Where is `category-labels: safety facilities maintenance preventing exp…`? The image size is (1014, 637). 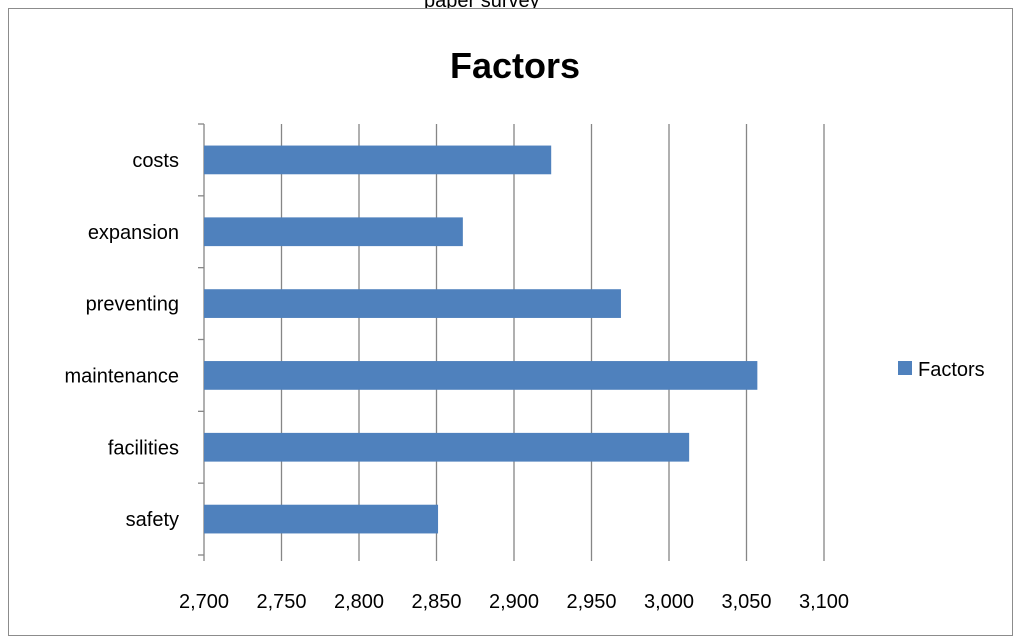 category-labels: safety facilities maintenance preventing exp… is located at coordinates (121, 340).